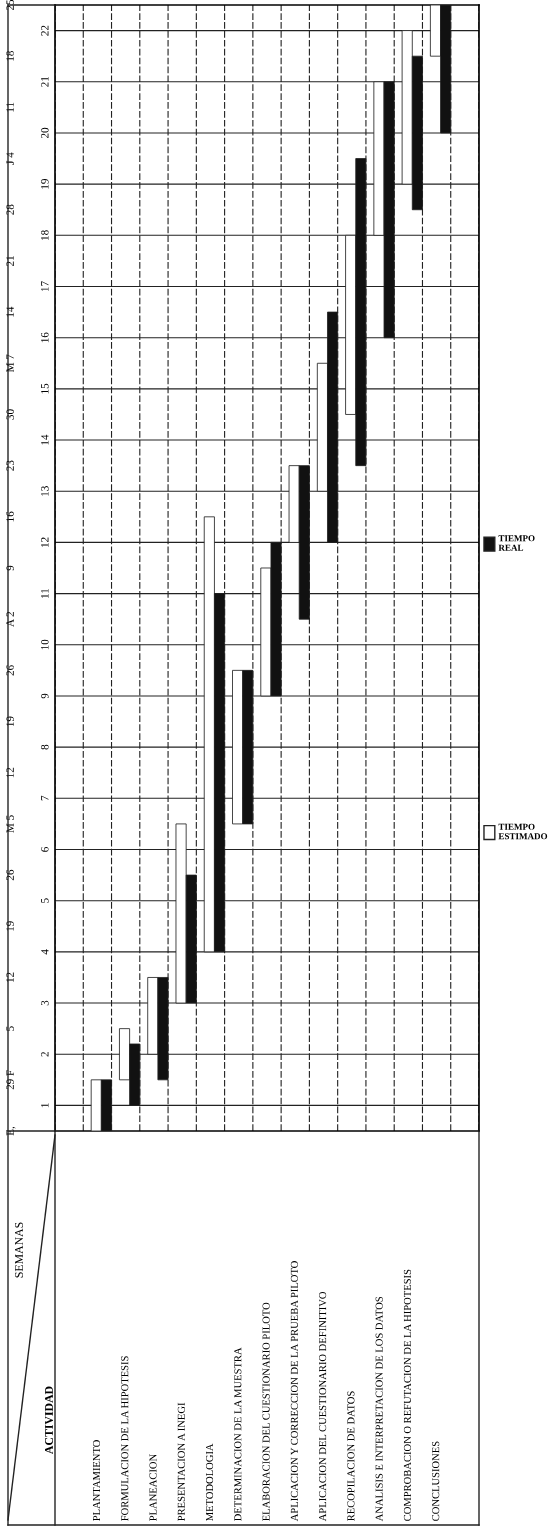 This screenshot has height=1529, width=553. I want to click on y-tick-label: 15, so click(45, 388).